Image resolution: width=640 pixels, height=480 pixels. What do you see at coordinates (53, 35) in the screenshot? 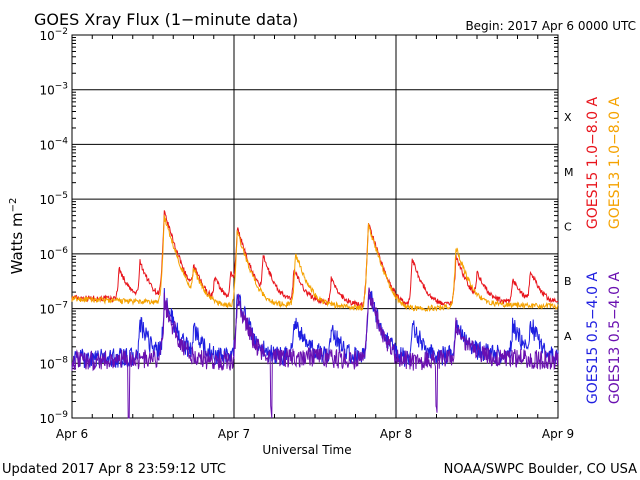
I see `y-tick-label: 10⁻²` at bounding box center [53, 35].